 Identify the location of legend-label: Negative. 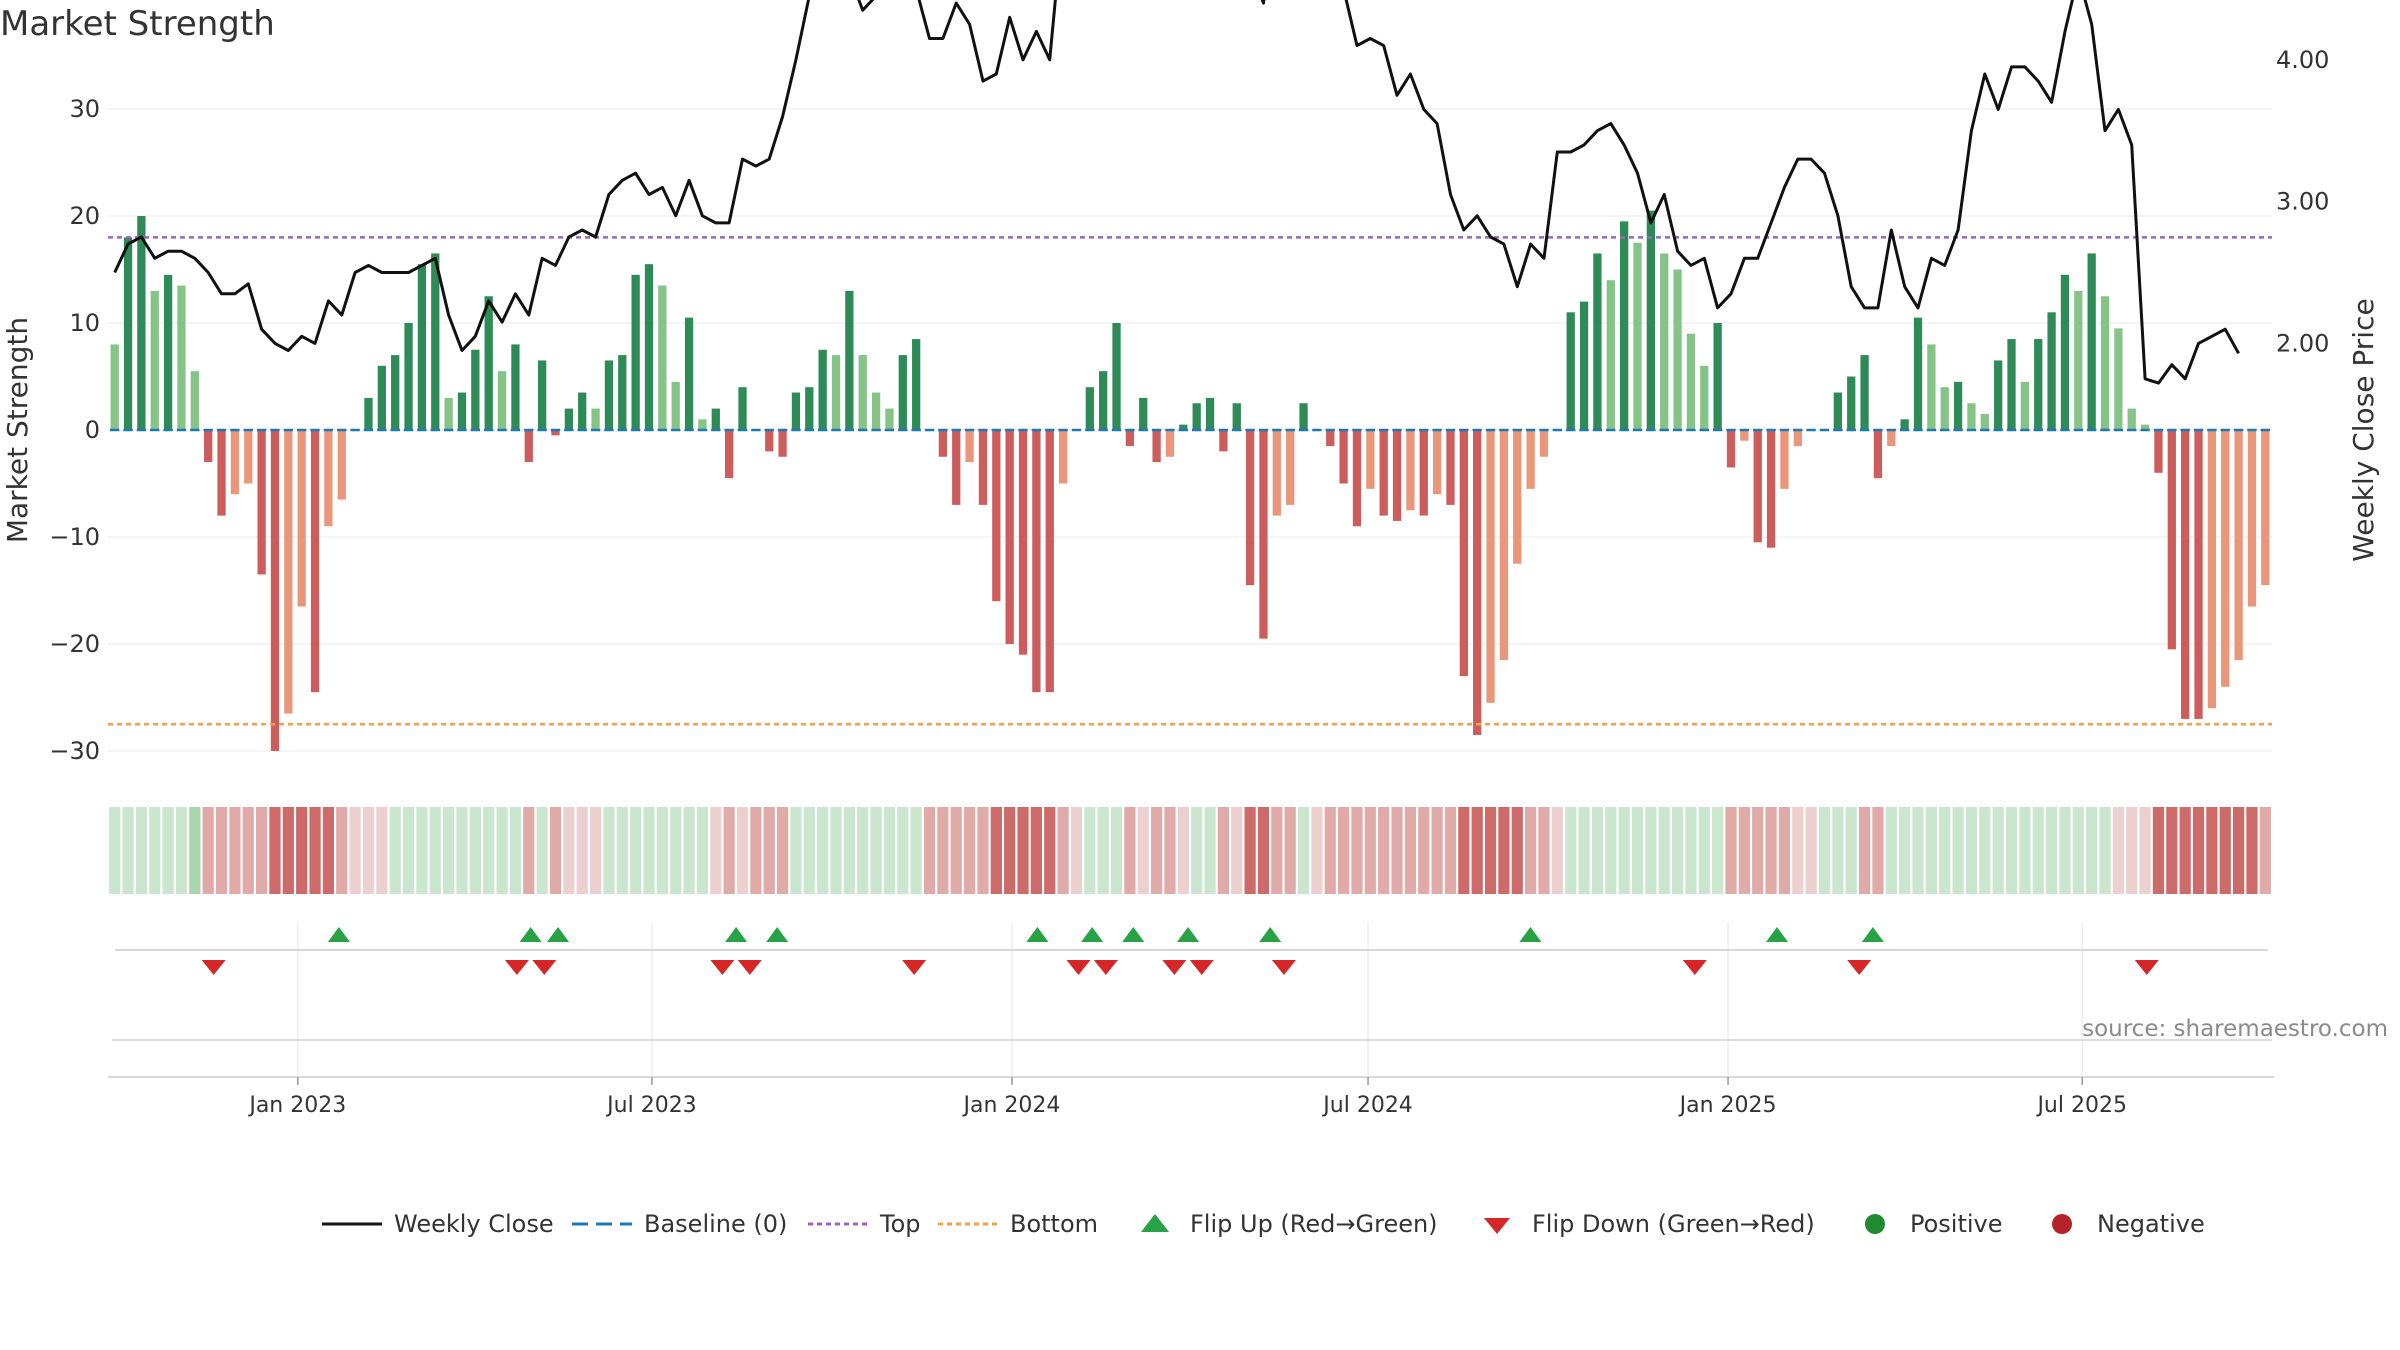
(2151, 1224).